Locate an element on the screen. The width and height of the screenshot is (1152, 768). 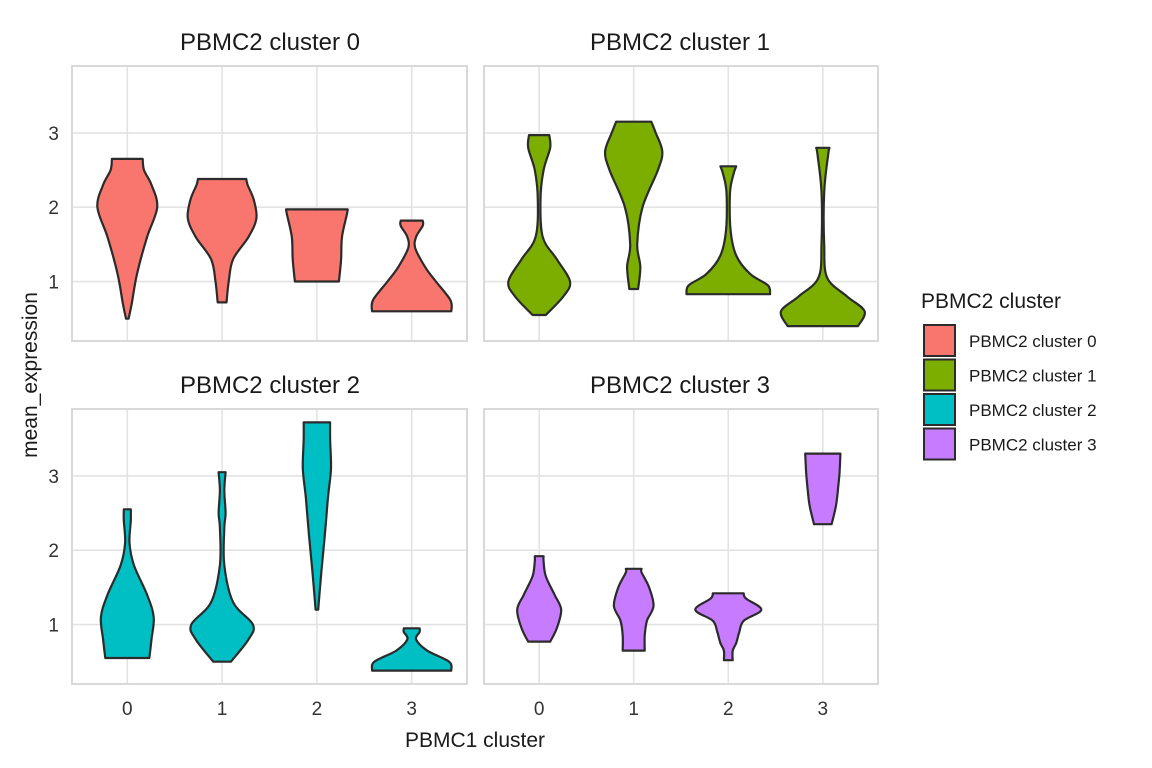
legend-label-3: PBMC2 cluster 3 is located at coordinates (1033, 445).